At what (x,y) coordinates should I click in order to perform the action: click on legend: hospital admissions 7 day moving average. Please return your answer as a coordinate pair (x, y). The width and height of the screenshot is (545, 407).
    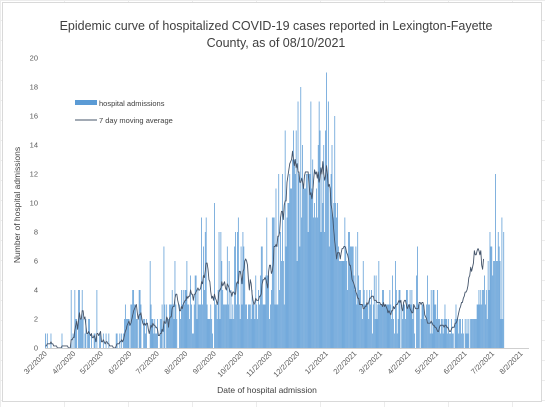
    Looking at the image, I should click on (124, 112).